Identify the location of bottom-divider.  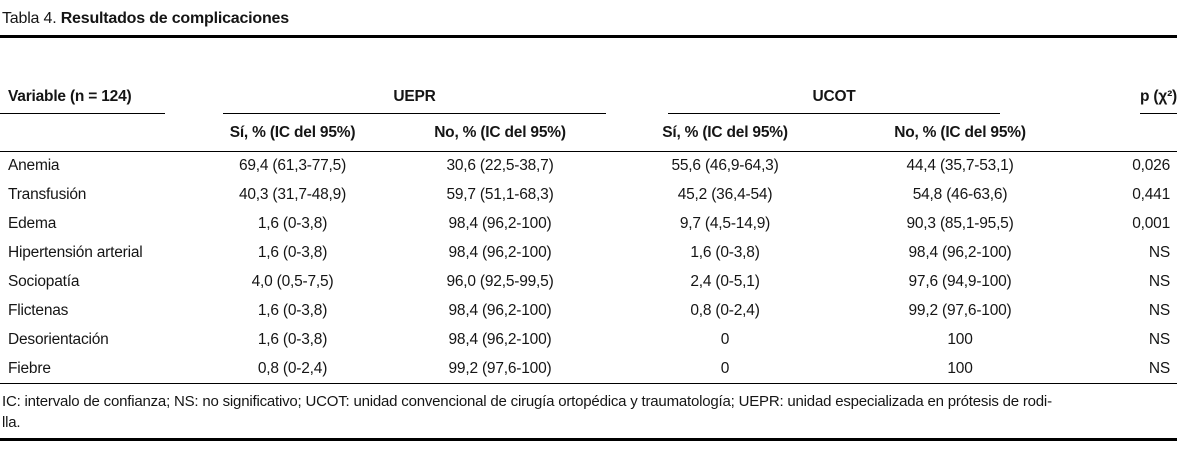
(588, 439).